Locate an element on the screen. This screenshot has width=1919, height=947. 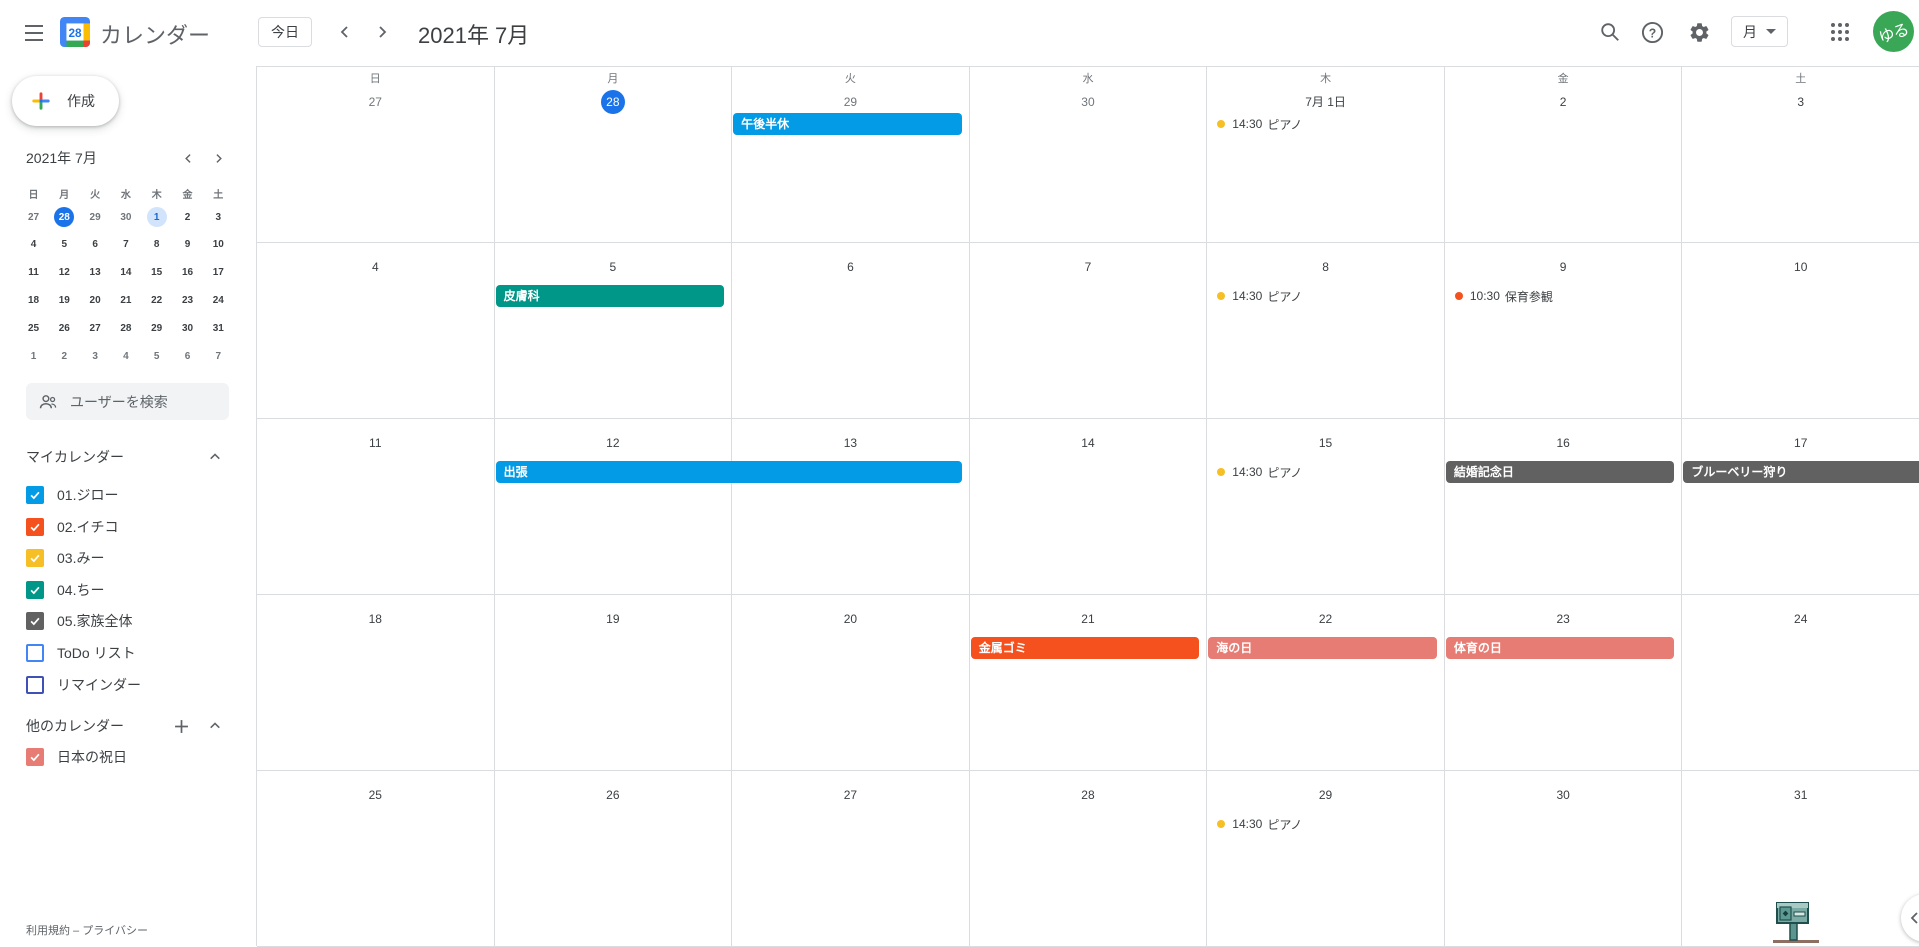
day-number: 3 is located at coordinates (1801, 102).